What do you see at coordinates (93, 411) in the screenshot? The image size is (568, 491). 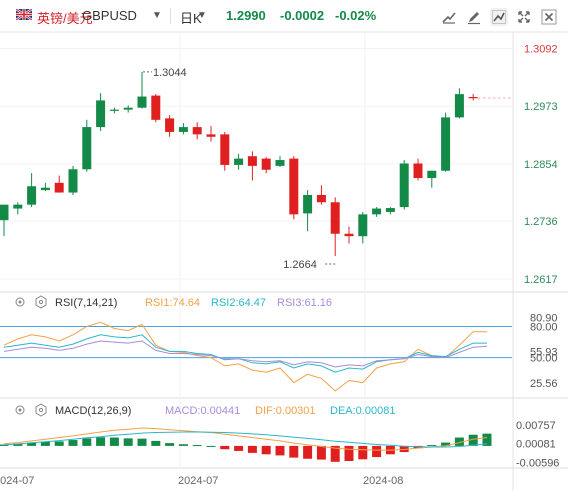 I see `macd-title: MACD(12,26,9)` at bounding box center [93, 411].